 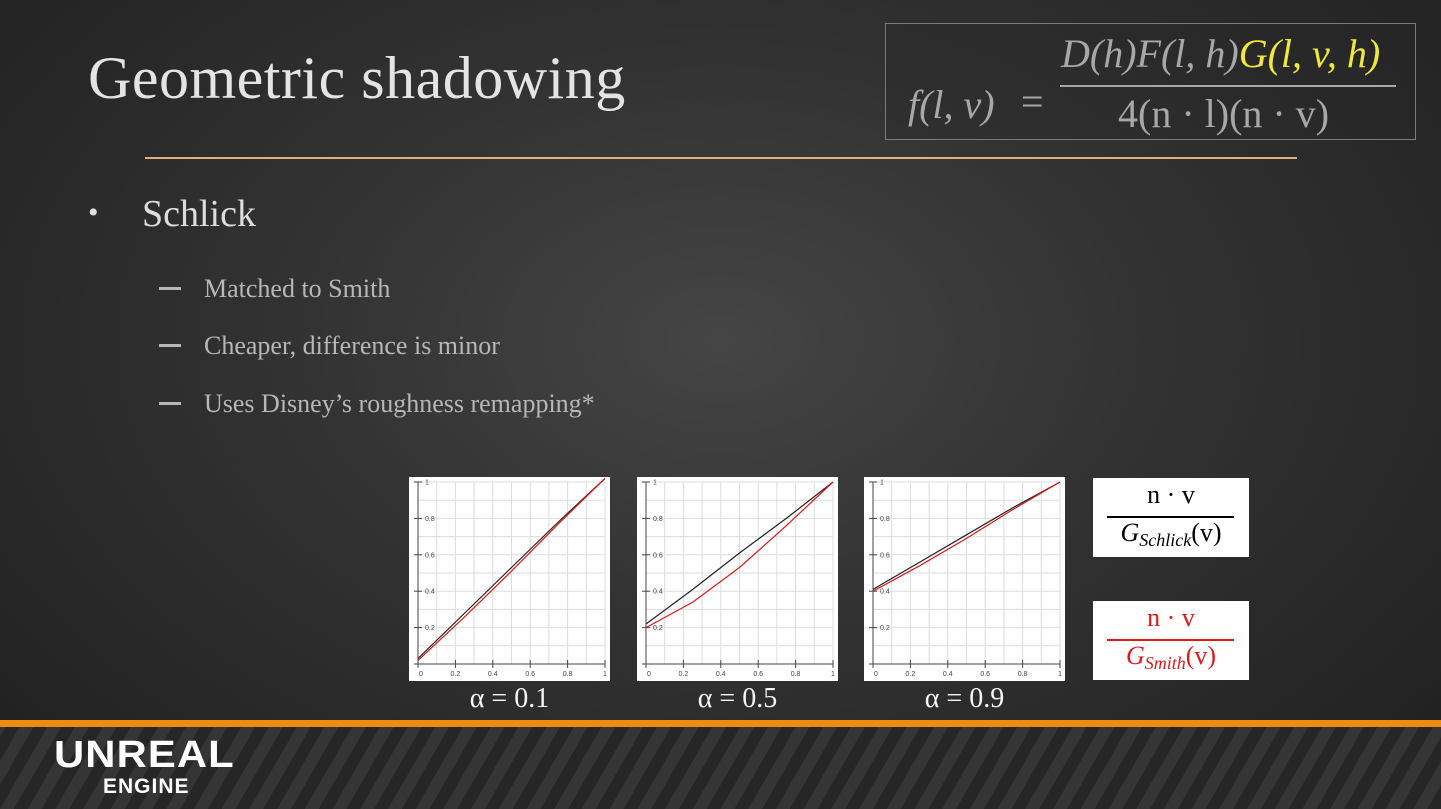 I want to click on plot-alpha-0-5: 0.2 0.4 0.6 0.8 1 0.2 0.4 0.6 0.8 1 0, so click(x=737, y=579).